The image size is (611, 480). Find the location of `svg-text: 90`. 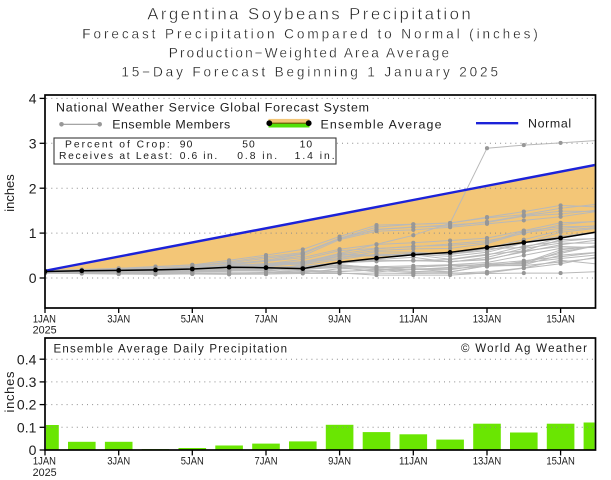

svg-text: 90 is located at coordinates (186, 145).